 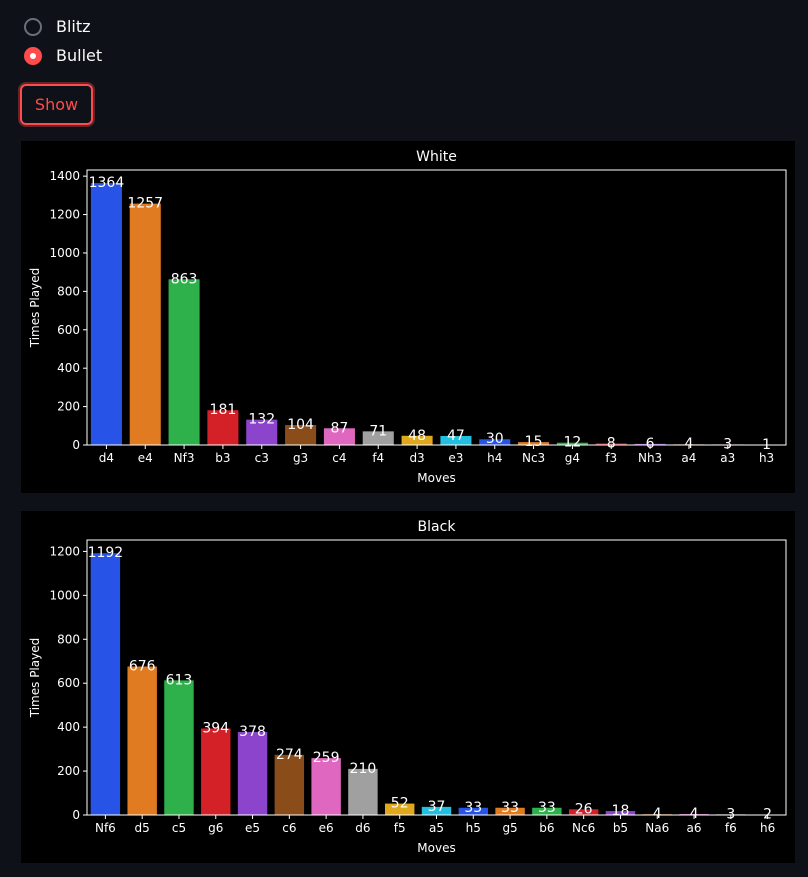 What do you see at coordinates (142, 828) in the screenshot?
I see `x-tick-label: d5` at bounding box center [142, 828].